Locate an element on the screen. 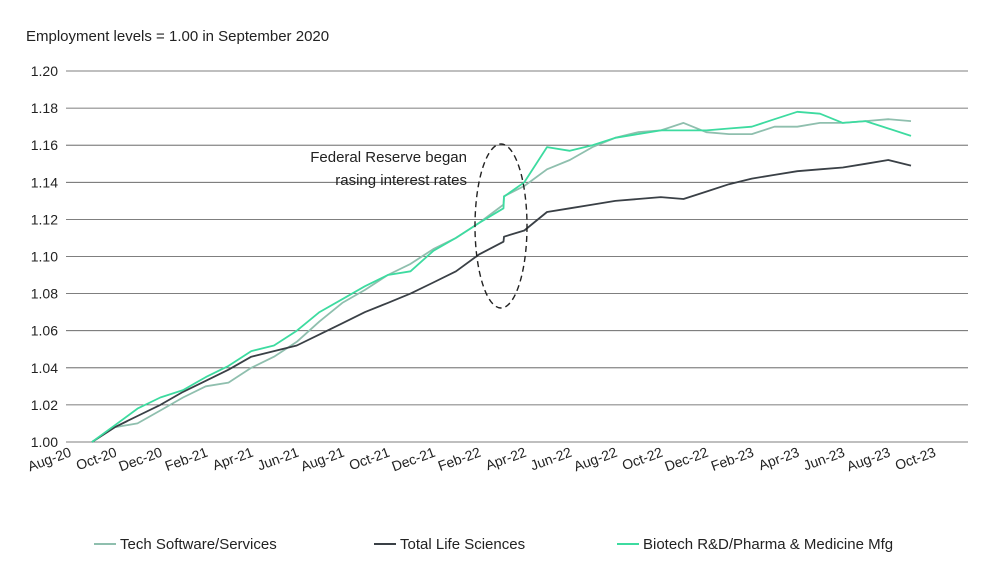  x-tick-label: Apr-23 is located at coordinates (778, 458).